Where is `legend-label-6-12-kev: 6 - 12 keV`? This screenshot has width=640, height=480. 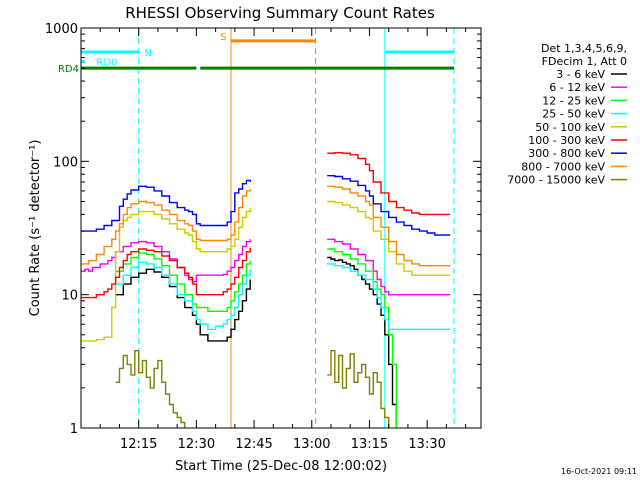
legend-label-6-12-kev: 6 - 12 keV is located at coordinates (577, 87).